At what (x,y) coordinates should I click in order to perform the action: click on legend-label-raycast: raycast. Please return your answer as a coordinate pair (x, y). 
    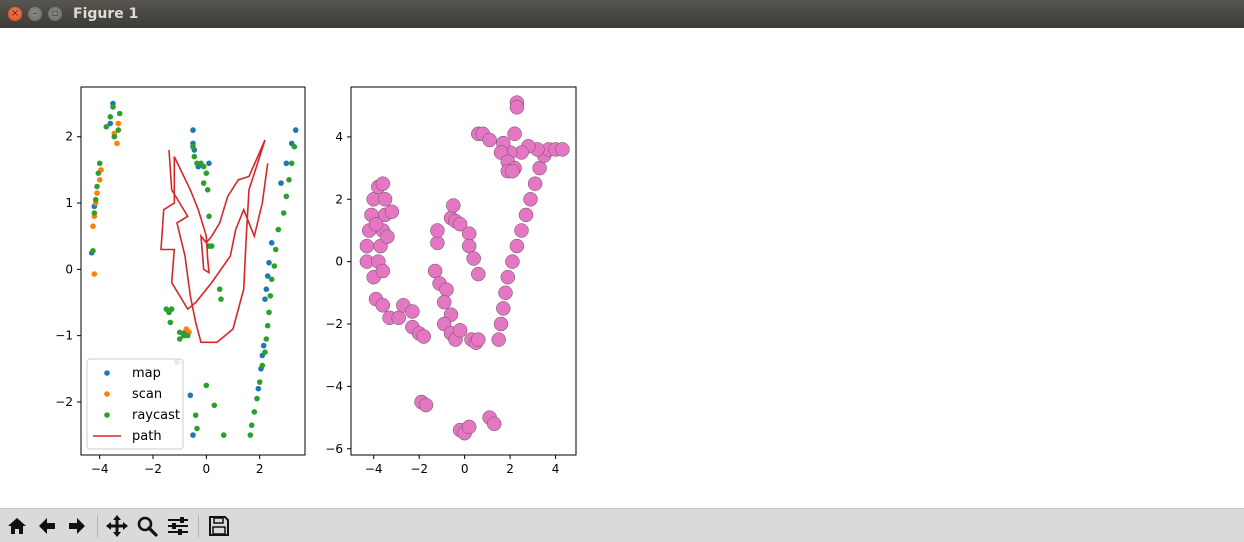
    Looking at the image, I should click on (156, 415).